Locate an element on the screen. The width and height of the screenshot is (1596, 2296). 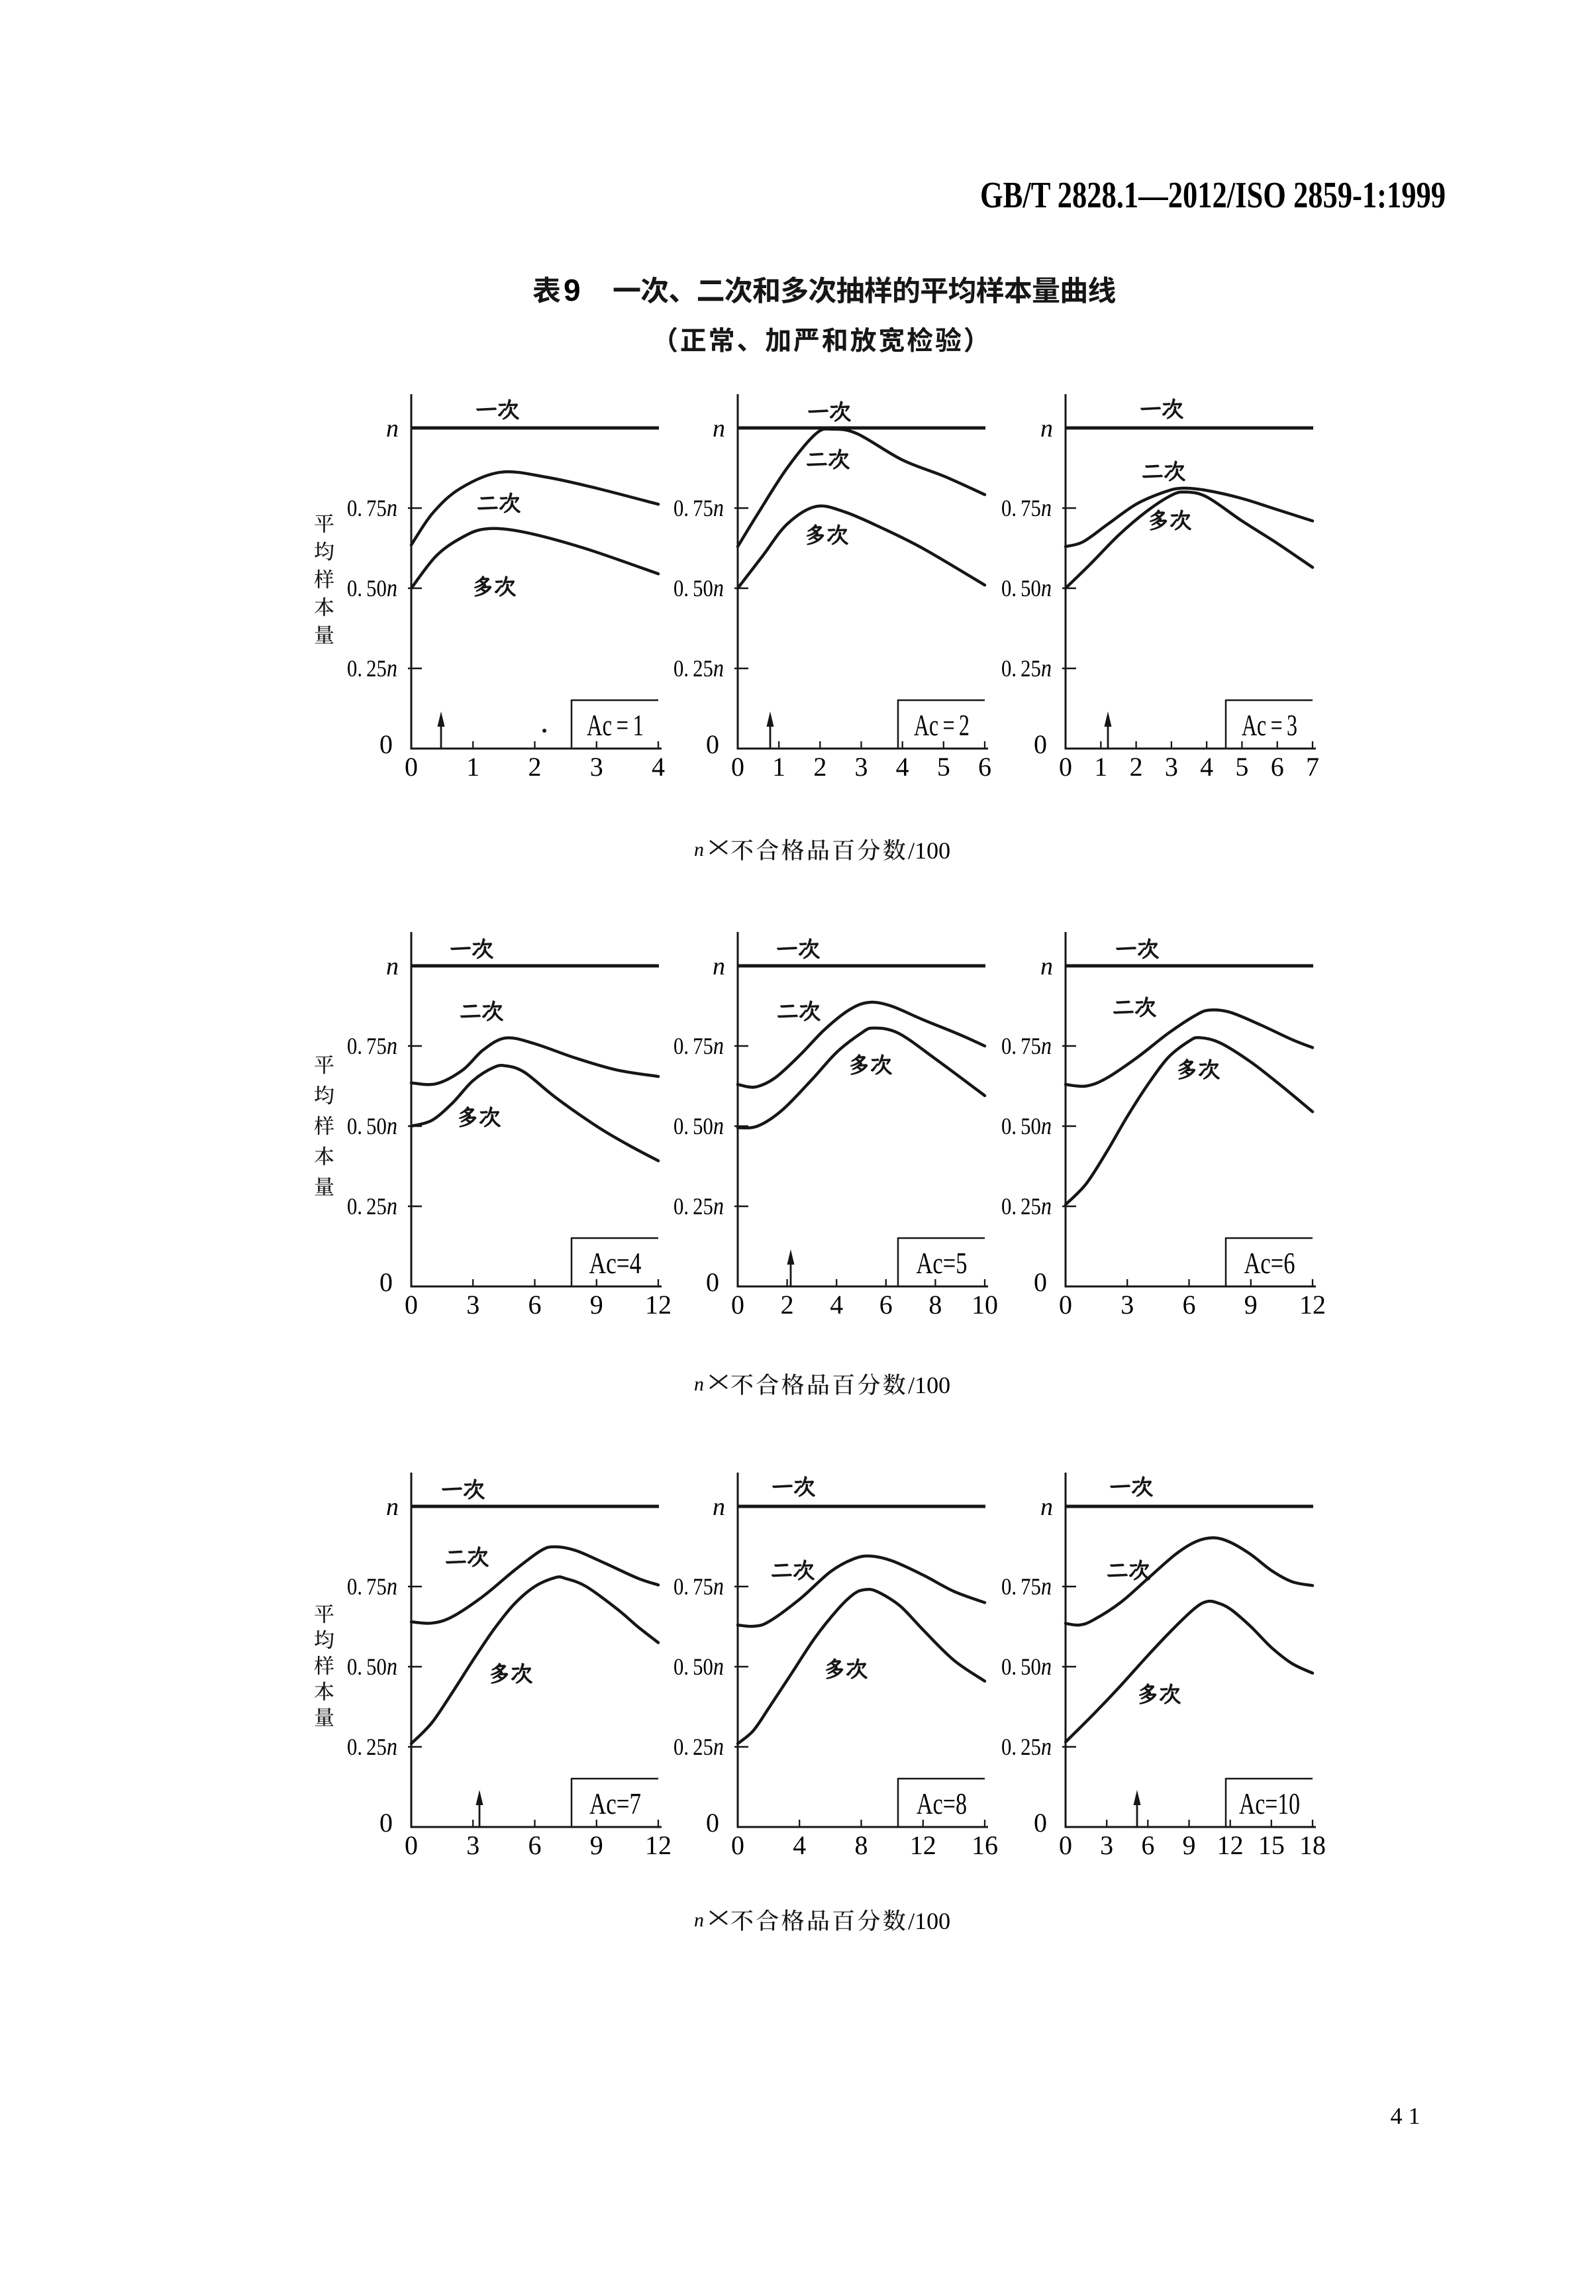
svg-text: 15 is located at coordinates (1271, 1845).